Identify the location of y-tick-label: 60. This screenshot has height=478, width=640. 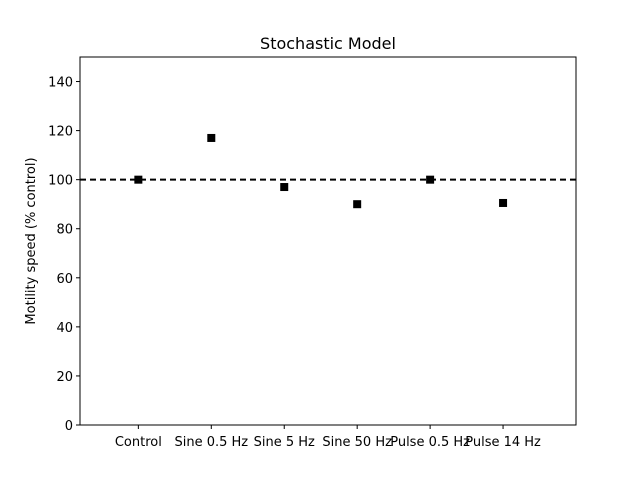
(64, 279).